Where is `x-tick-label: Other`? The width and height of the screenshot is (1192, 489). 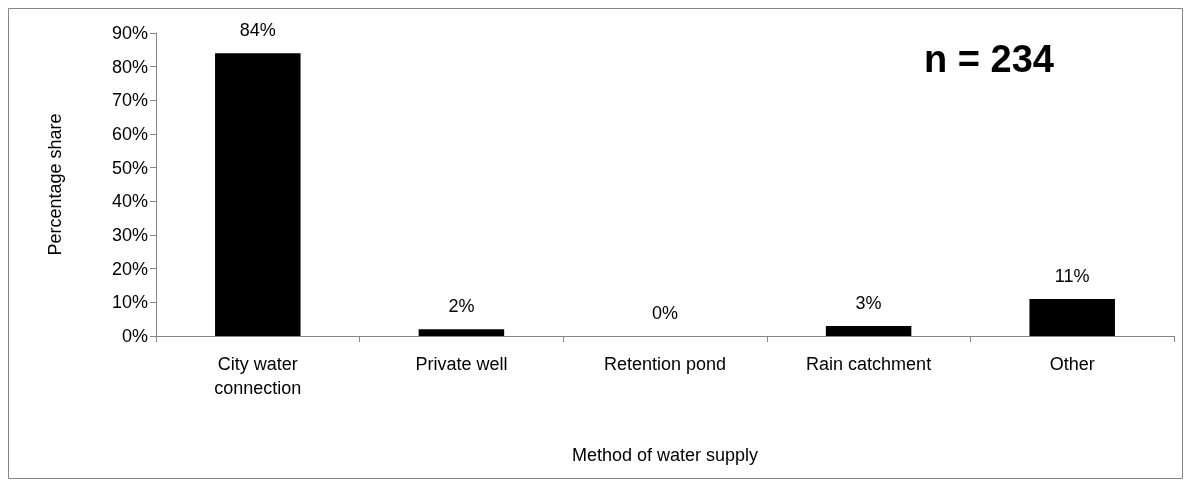 x-tick-label: Other is located at coordinates (1072, 364).